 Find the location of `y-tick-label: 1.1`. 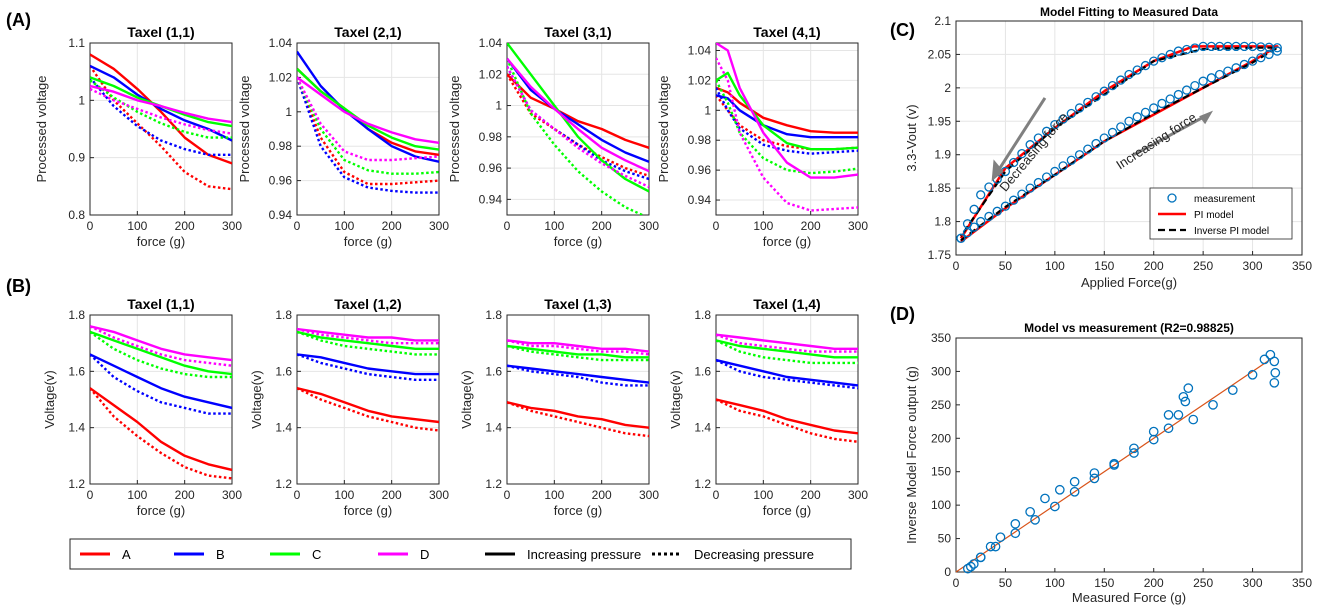

y-tick-label: 1.1 is located at coordinates (76, 43).